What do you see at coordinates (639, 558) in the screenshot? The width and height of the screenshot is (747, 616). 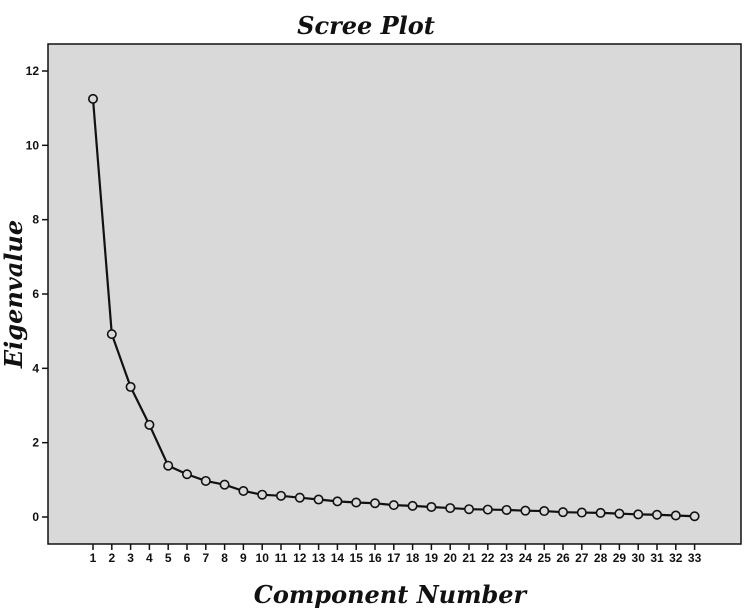 I see `x-tick-label: 30` at bounding box center [639, 558].